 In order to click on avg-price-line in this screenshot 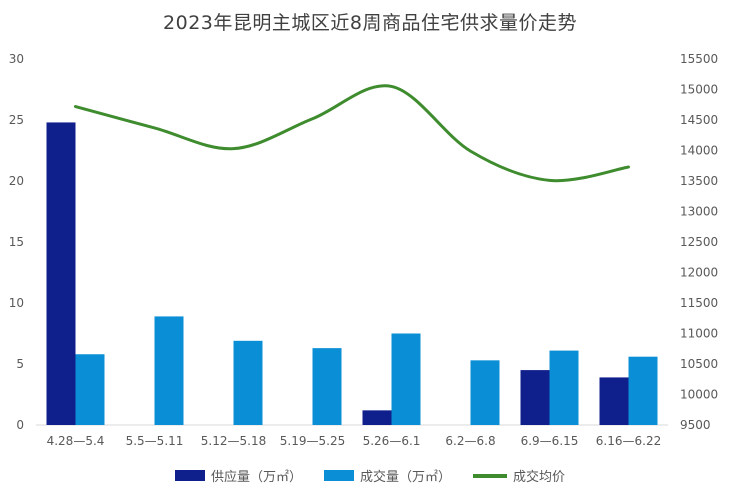, I will do `click(352, 133)`.